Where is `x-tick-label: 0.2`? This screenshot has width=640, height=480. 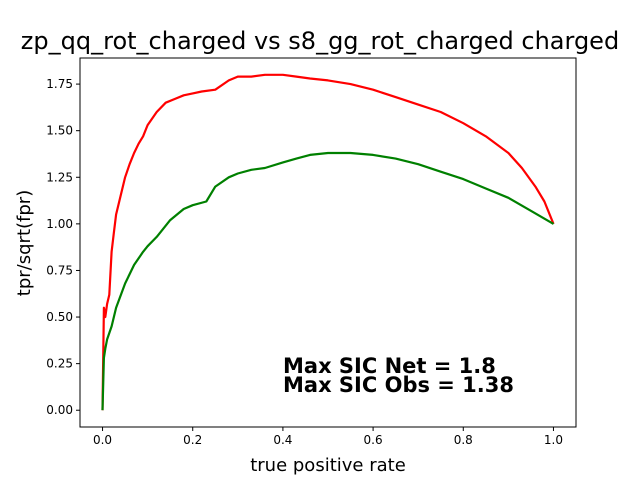
x-tick-label: 0.2 is located at coordinates (192, 440).